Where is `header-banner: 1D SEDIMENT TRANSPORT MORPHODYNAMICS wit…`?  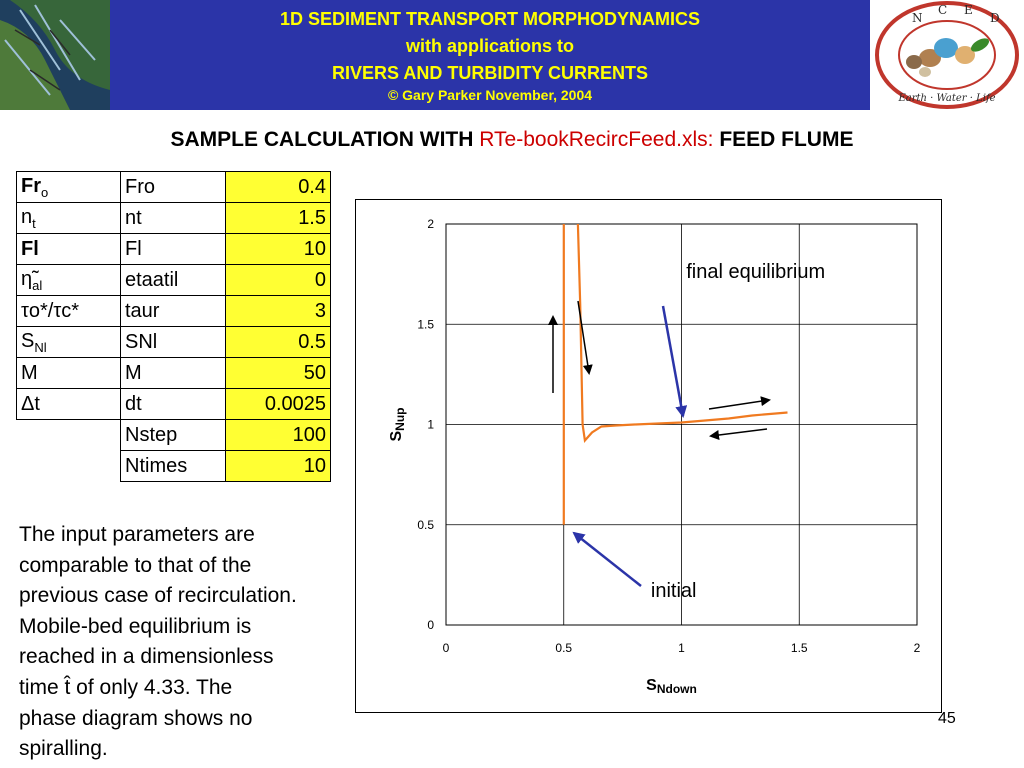
header-banner: 1D SEDIMENT TRANSPORT MORPHODYNAMICS wit… is located at coordinates (512, 55).